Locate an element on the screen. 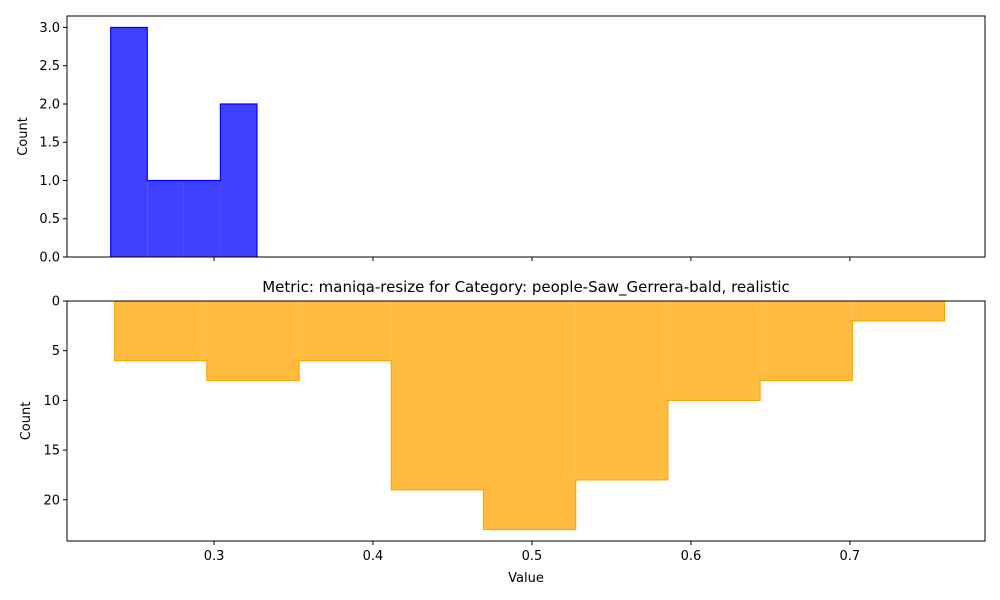 This screenshot has width=1000, height=600. bottom-y-ticks: 0 5 10 15 20 is located at coordinates (55, 401).